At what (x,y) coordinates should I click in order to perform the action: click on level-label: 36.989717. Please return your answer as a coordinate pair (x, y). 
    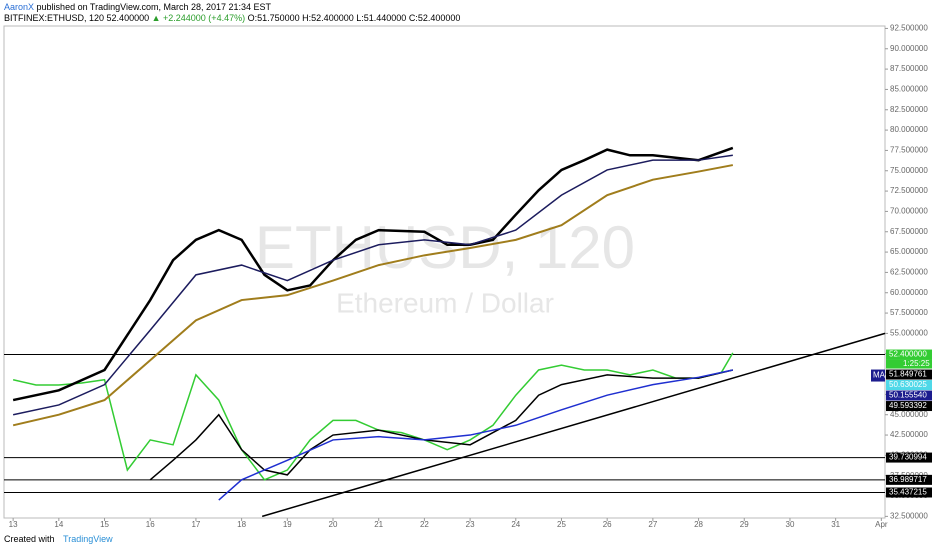
    Looking at the image, I should click on (908, 479).